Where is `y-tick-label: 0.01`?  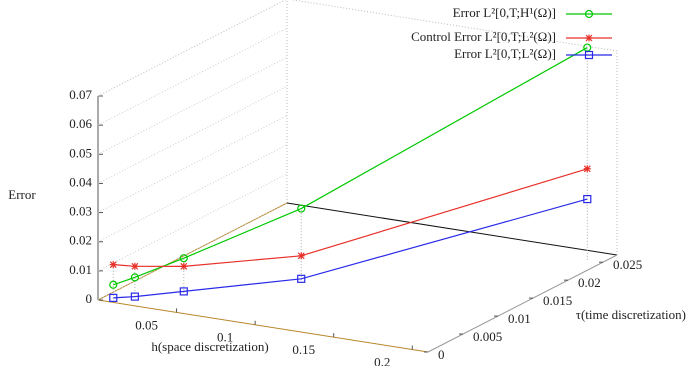
y-tick-label: 0.01 is located at coordinates (519, 318).